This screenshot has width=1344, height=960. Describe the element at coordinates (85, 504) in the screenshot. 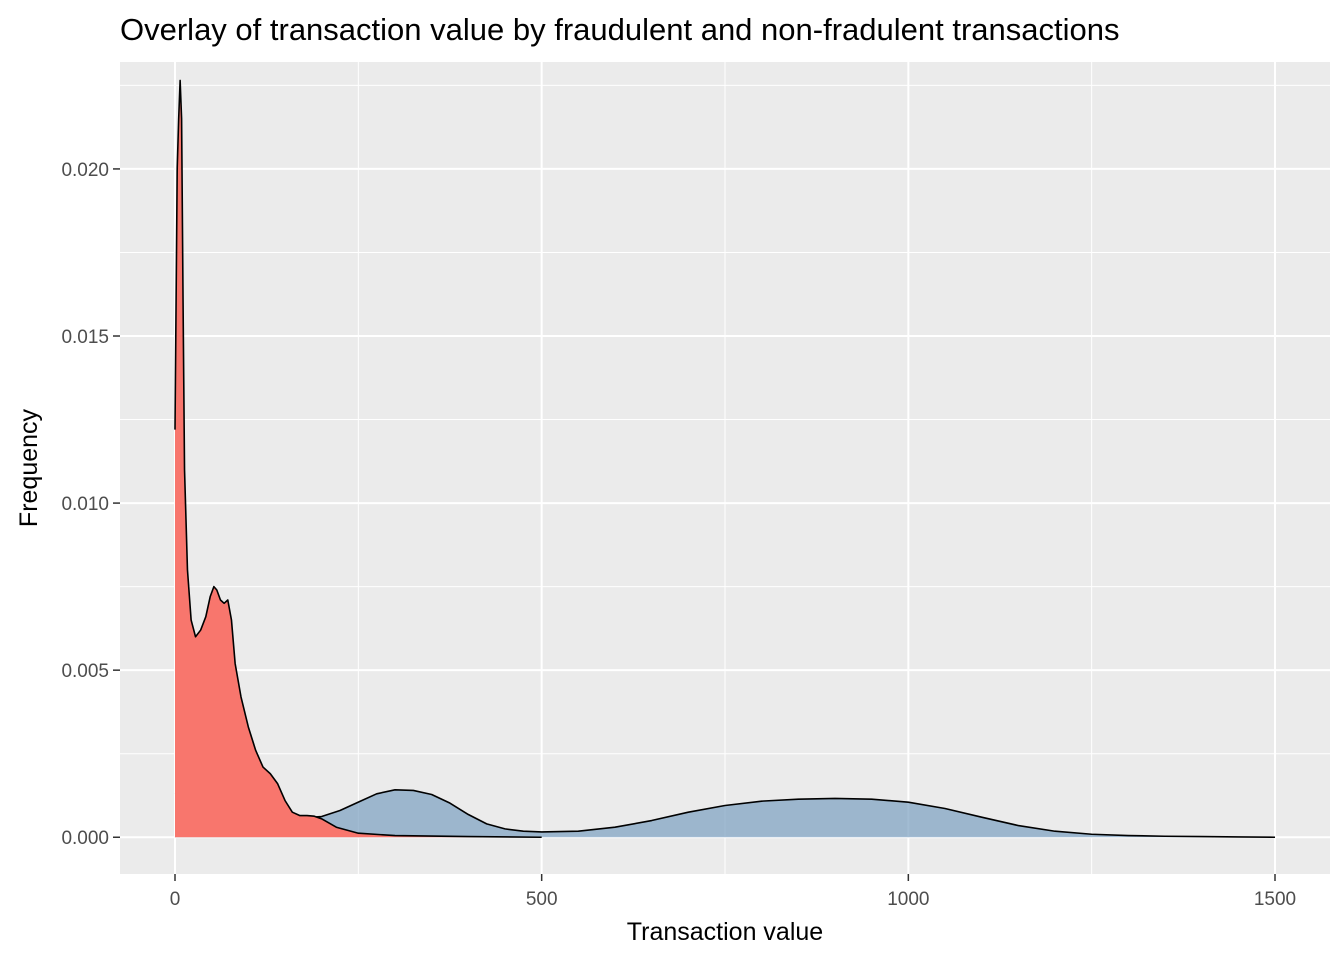

I see `y-tick-label: 0.010` at that location.